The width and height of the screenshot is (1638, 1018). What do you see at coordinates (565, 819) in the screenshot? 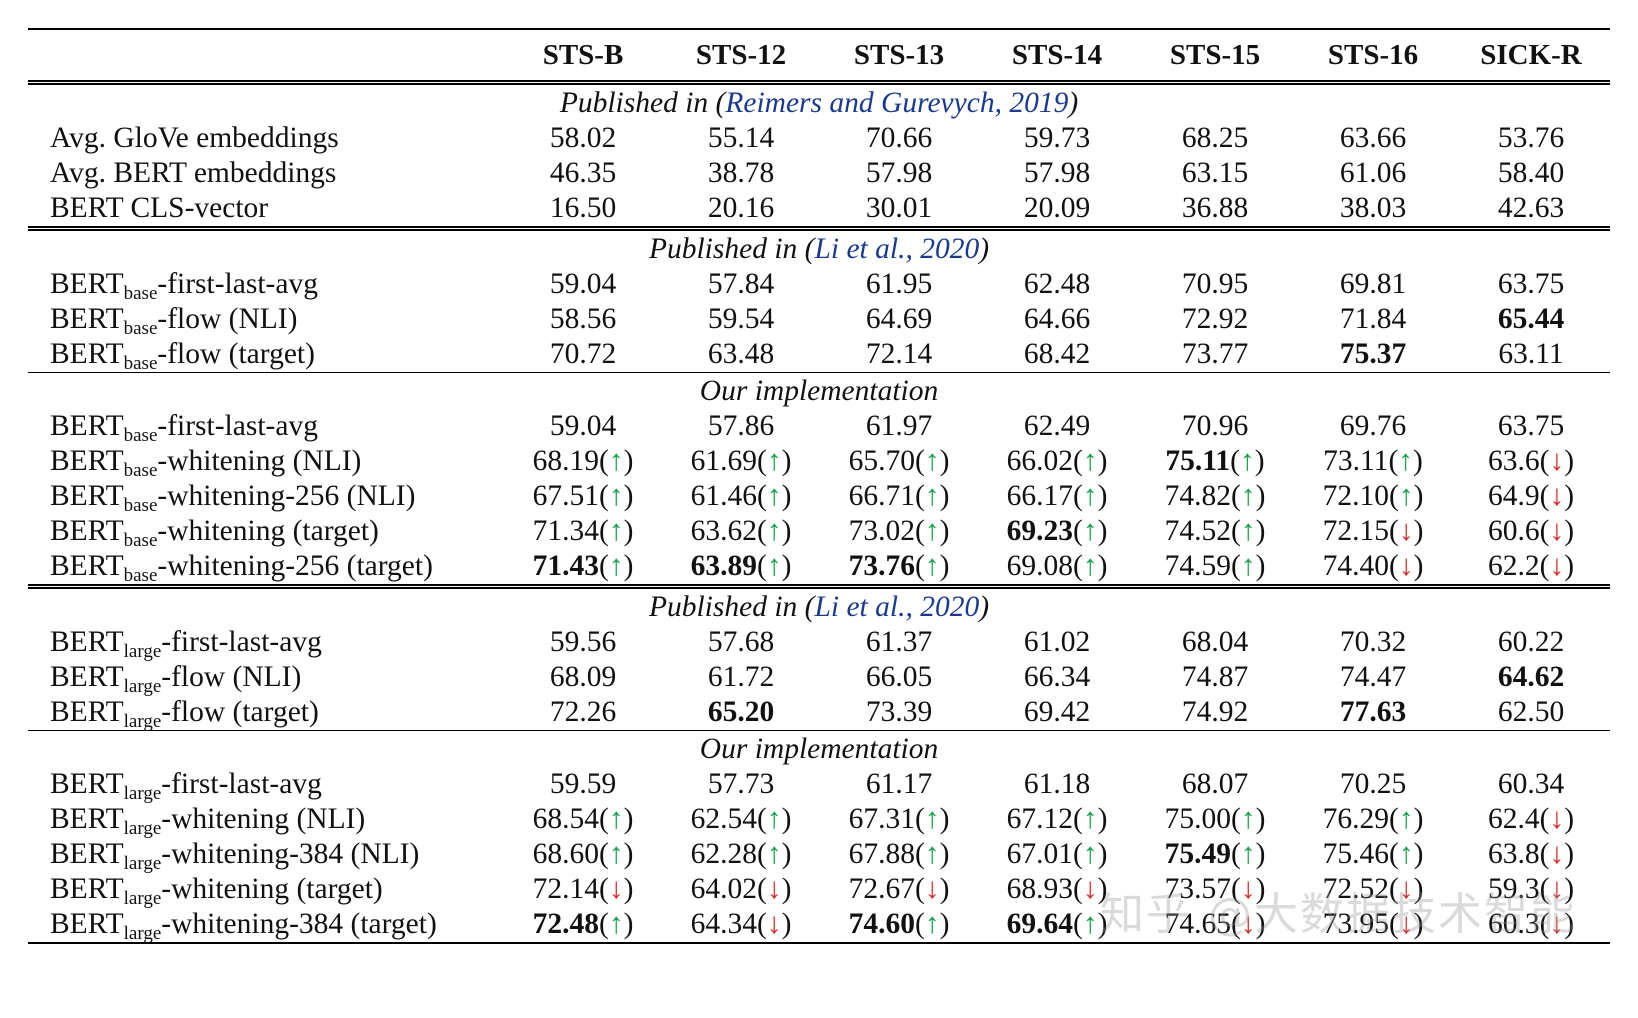
I see `score-value: 68.54` at bounding box center [565, 819].